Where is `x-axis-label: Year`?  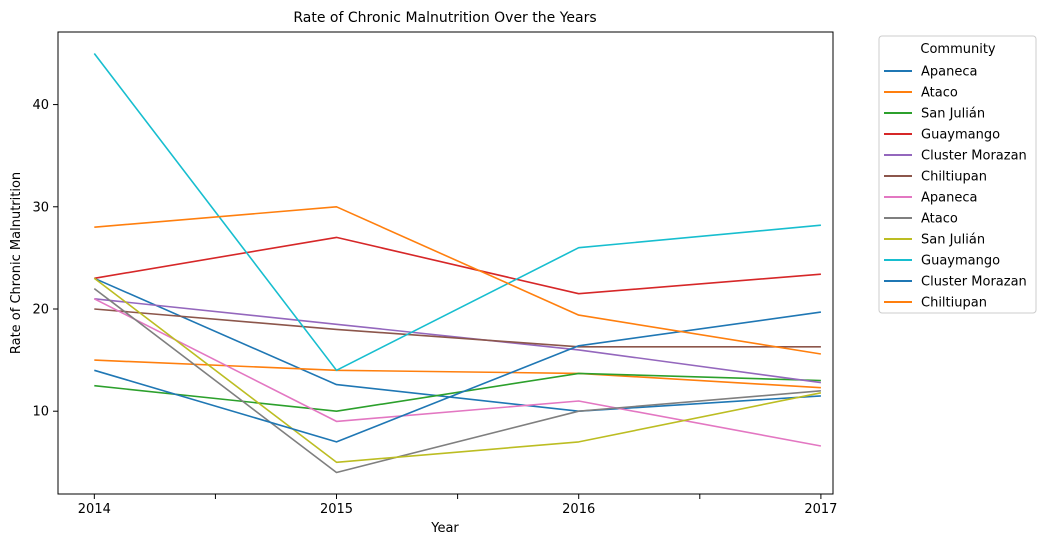 x-axis-label: Year is located at coordinates (444, 528).